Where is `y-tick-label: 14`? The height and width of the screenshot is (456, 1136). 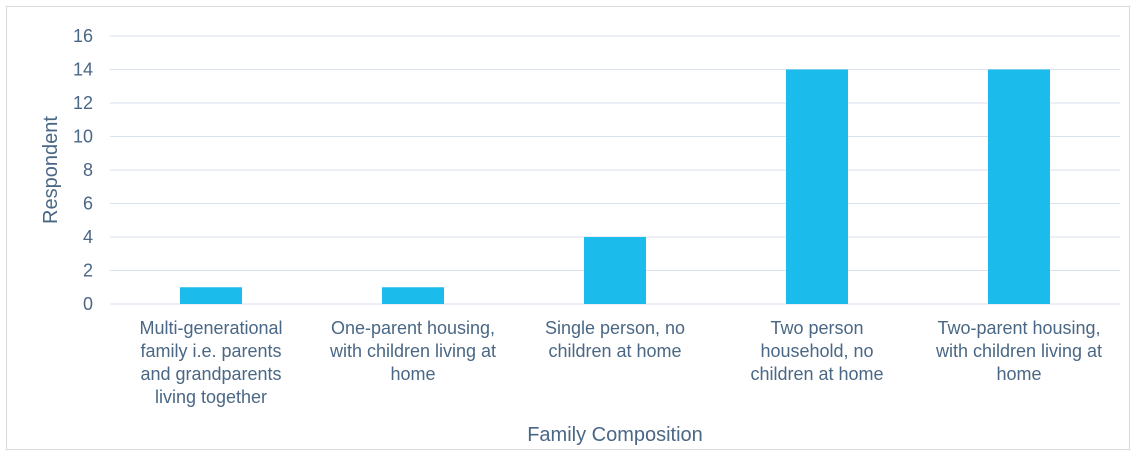
y-tick-label: 14 is located at coordinates (83, 70).